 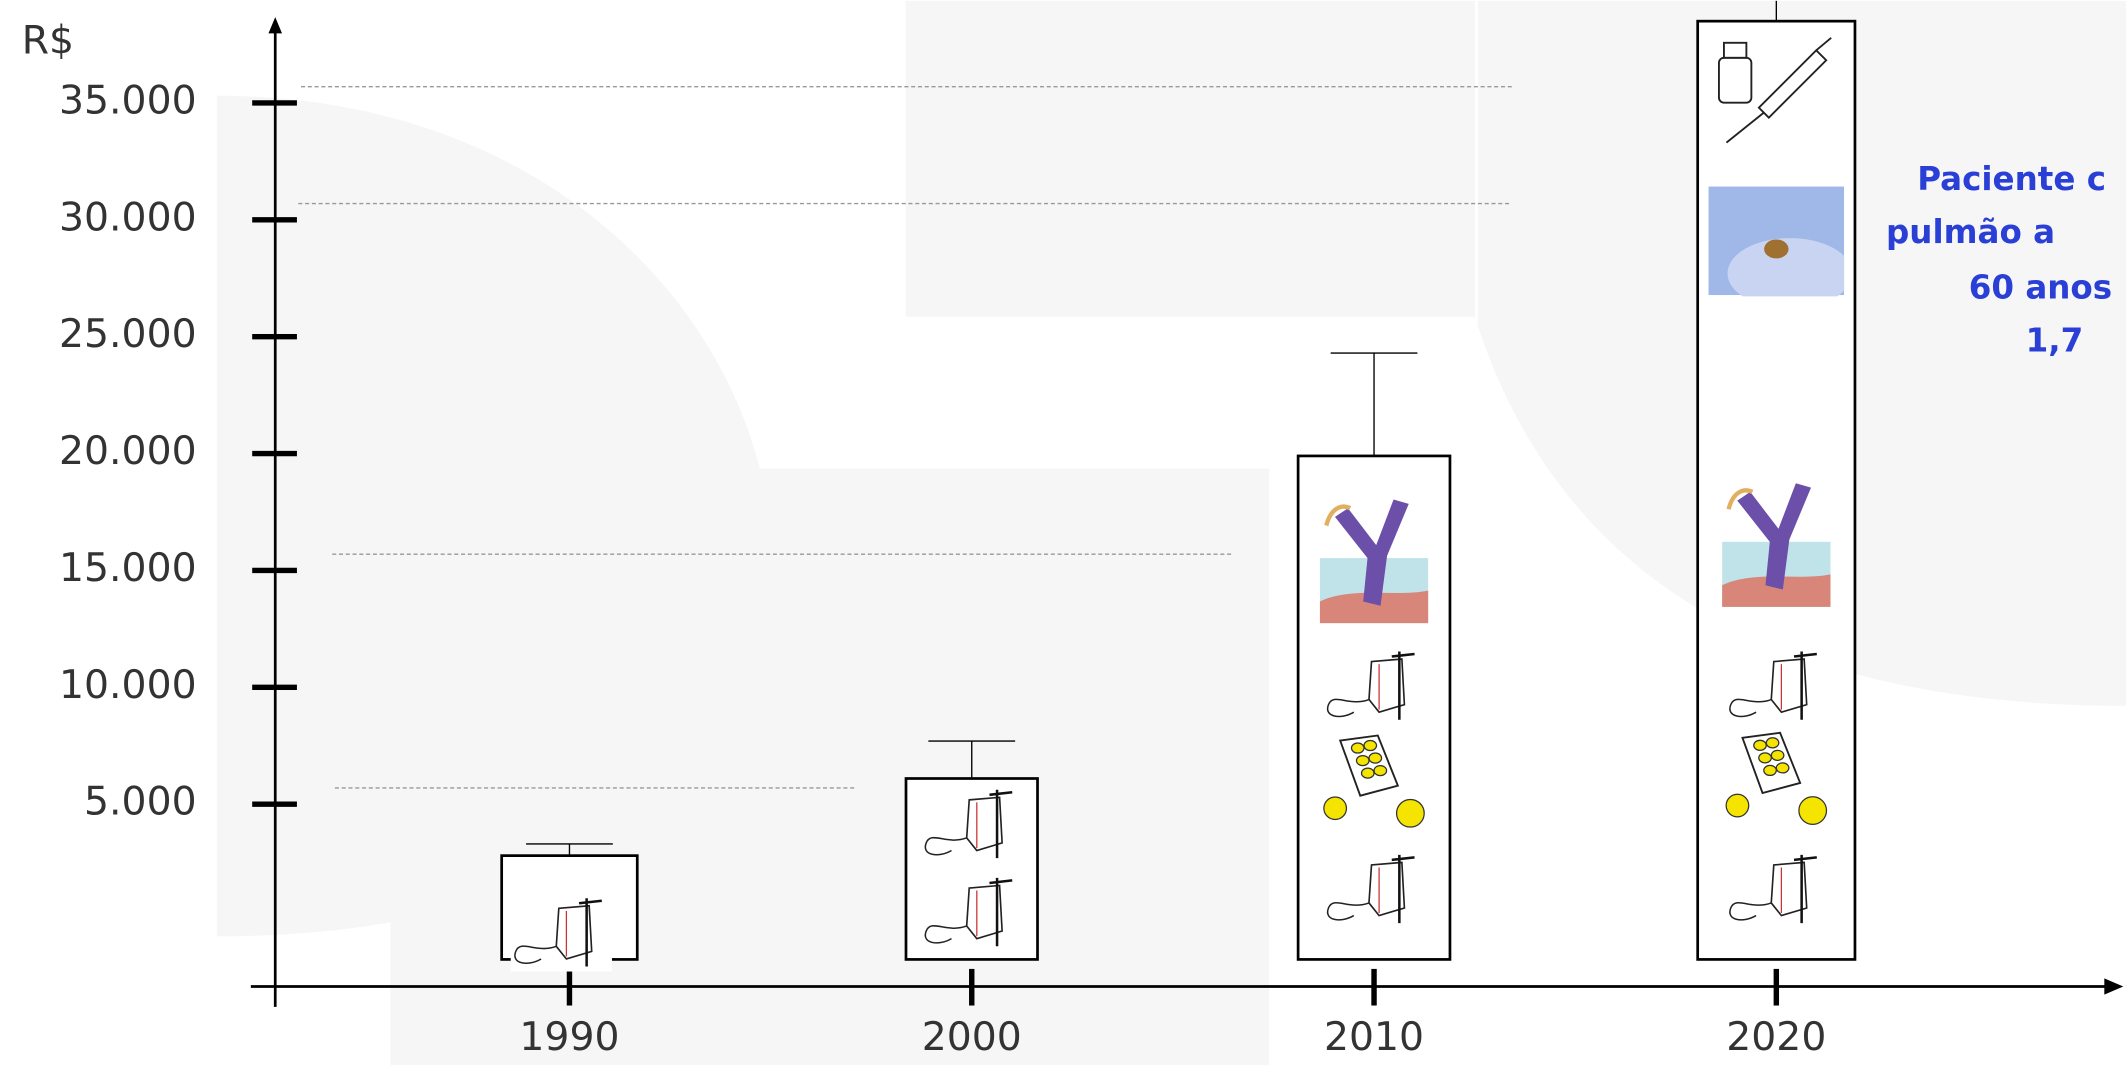 I want to click on x-tick-label: 2000, so click(x=972, y=1037).